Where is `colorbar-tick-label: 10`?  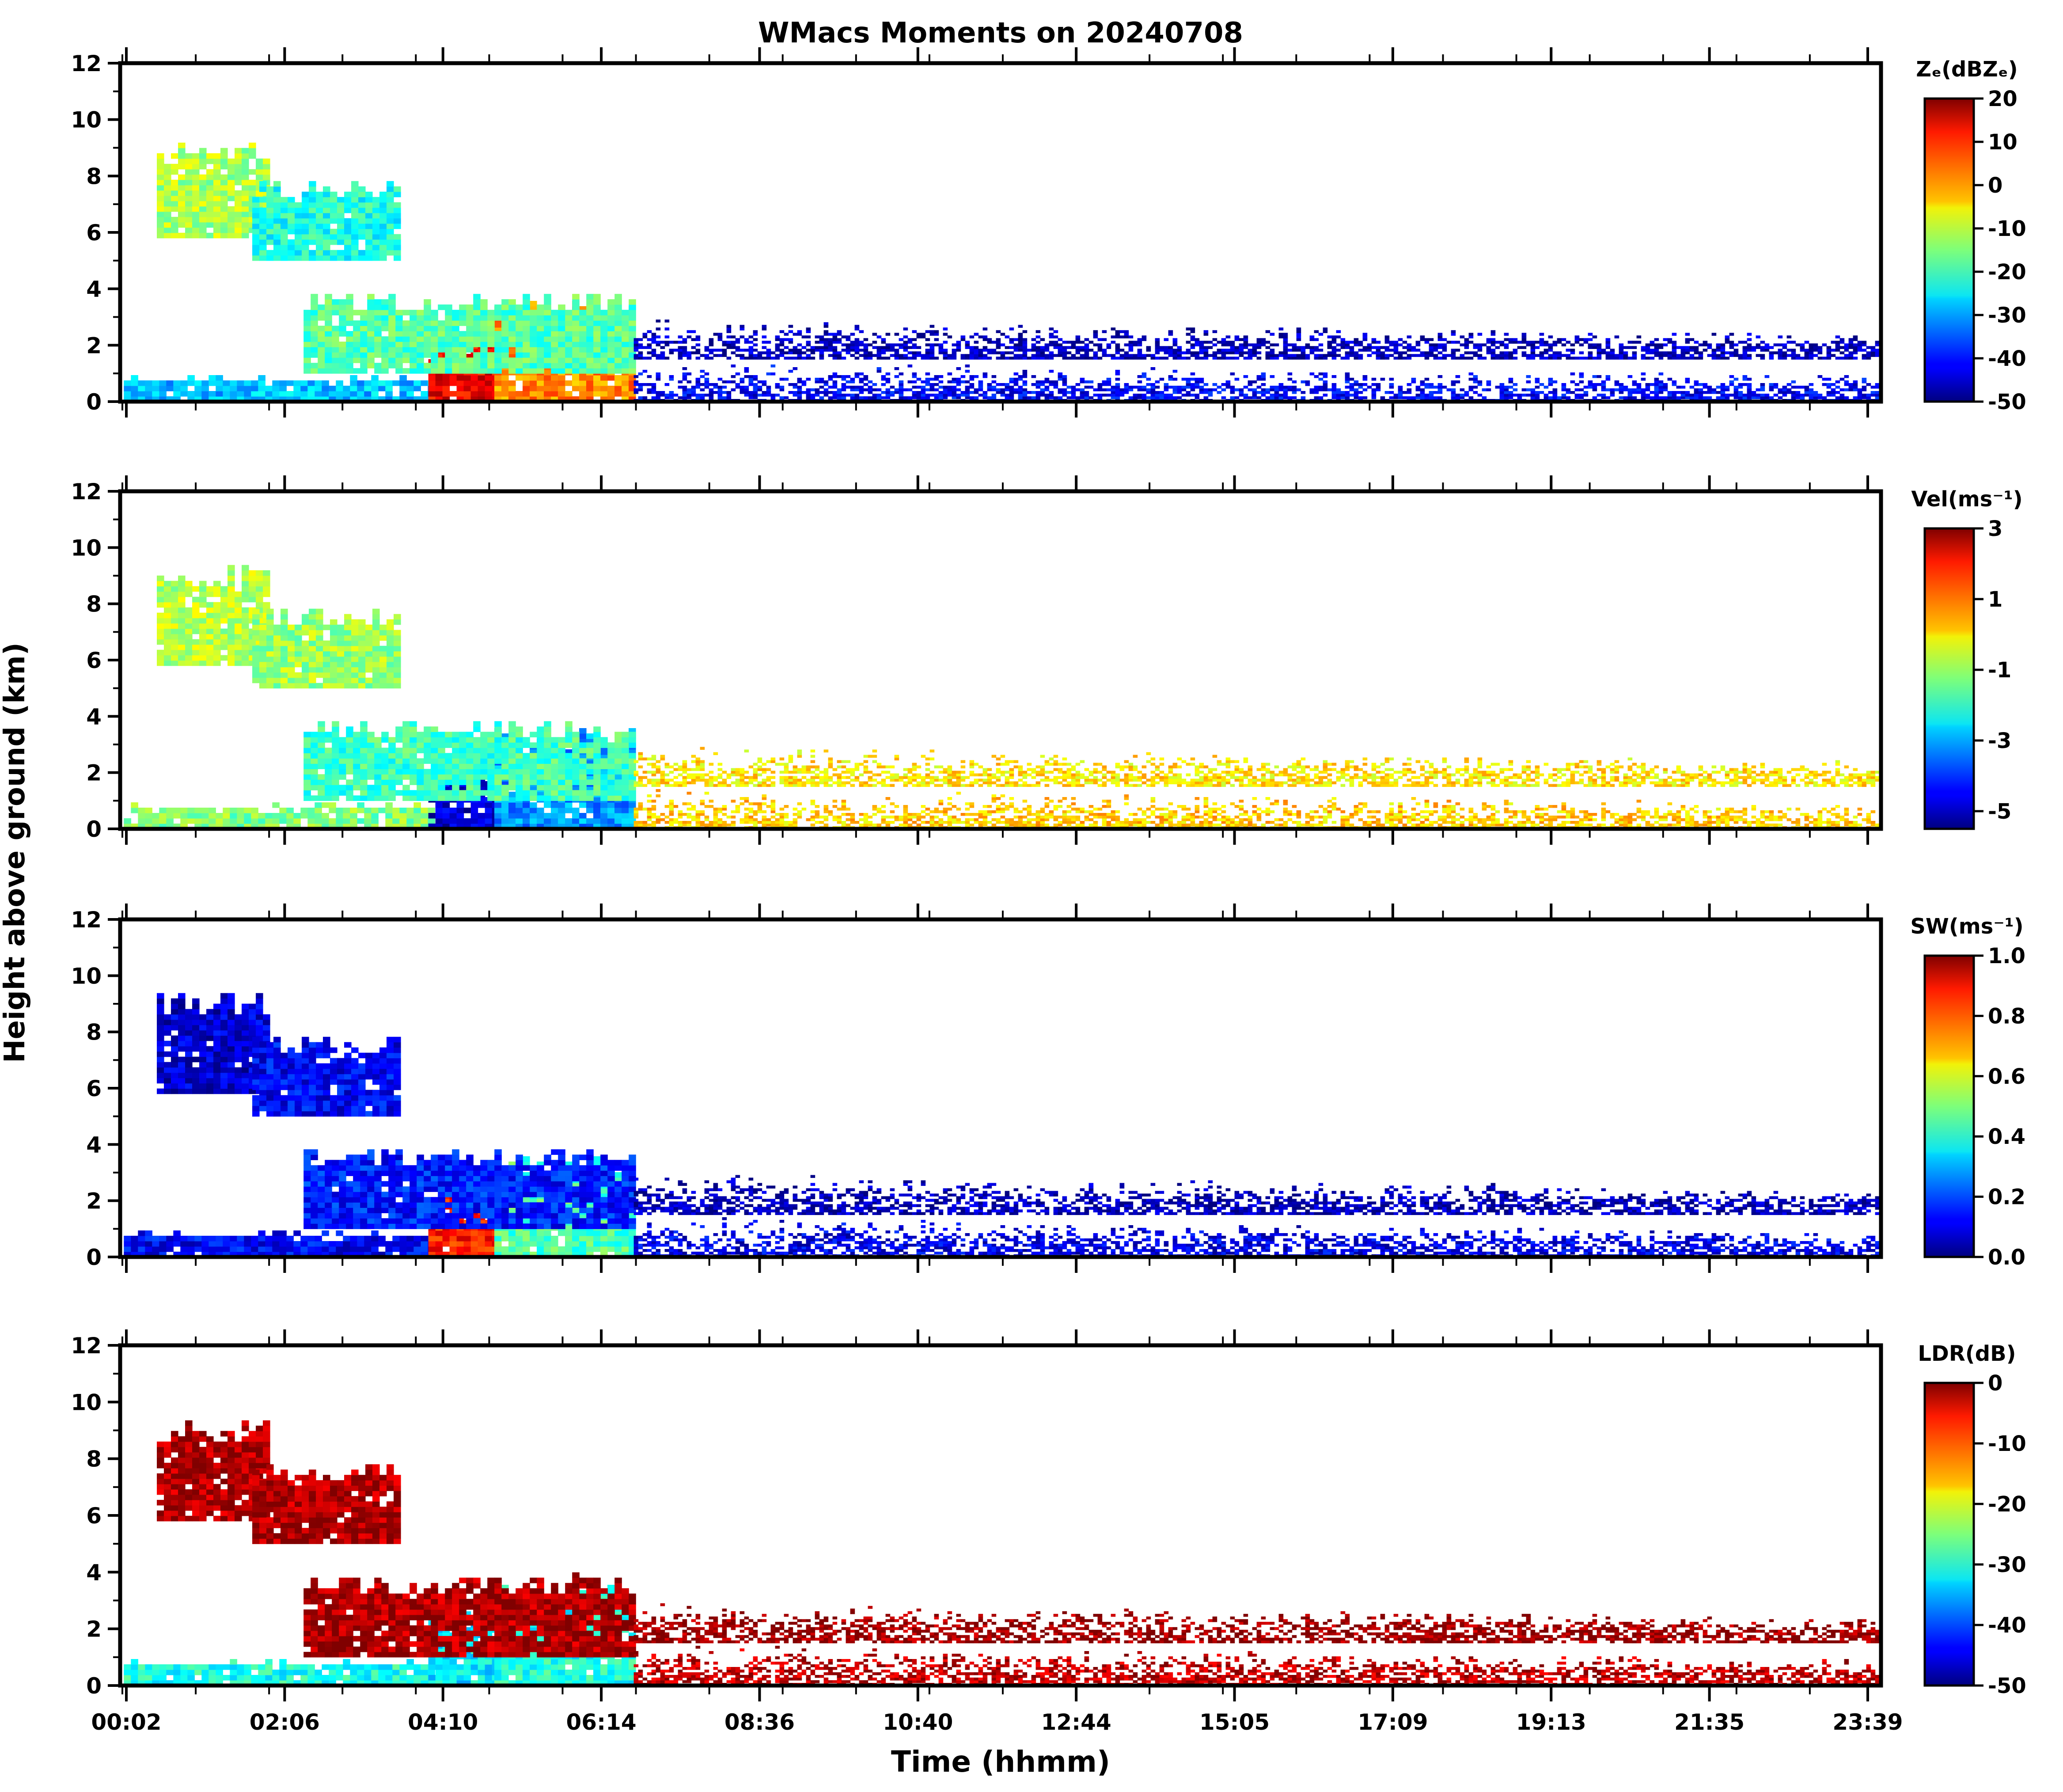
colorbar-tick-label: 10 is located at coordinates (2002, 142).